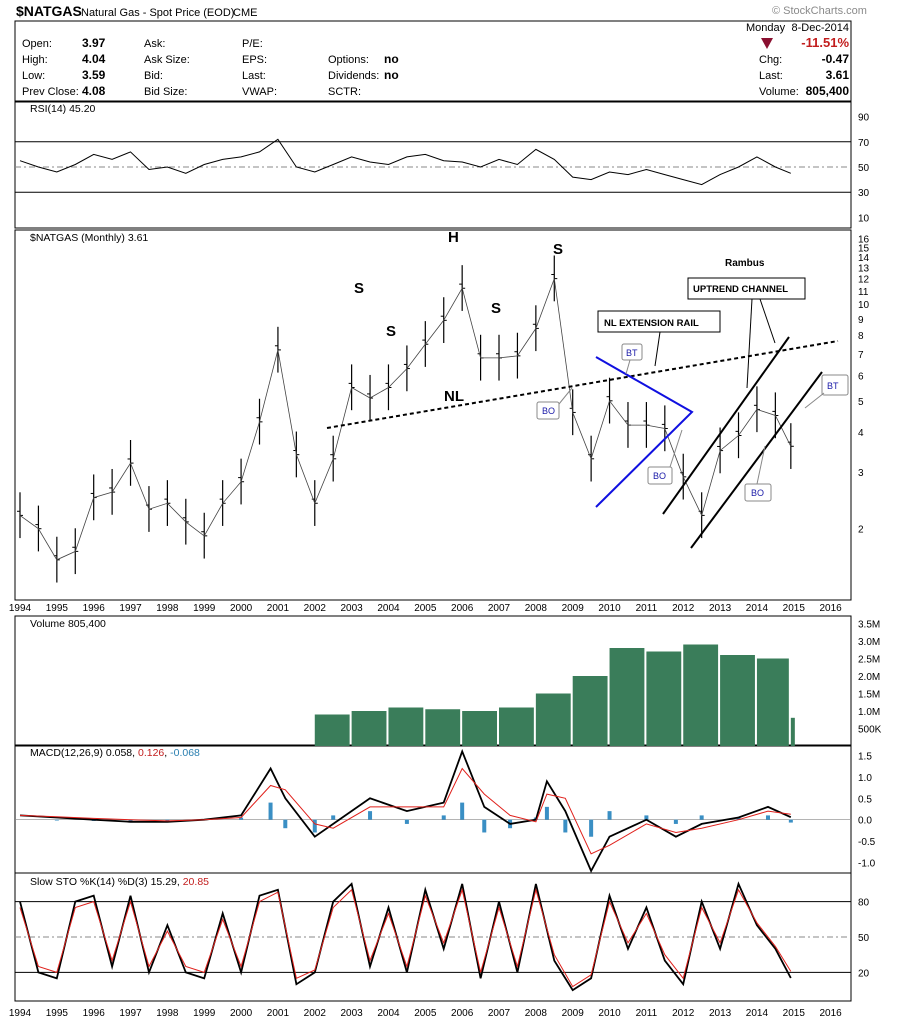  I want to click on x-tick-label-bottom: 2014, so click(757, 1013).